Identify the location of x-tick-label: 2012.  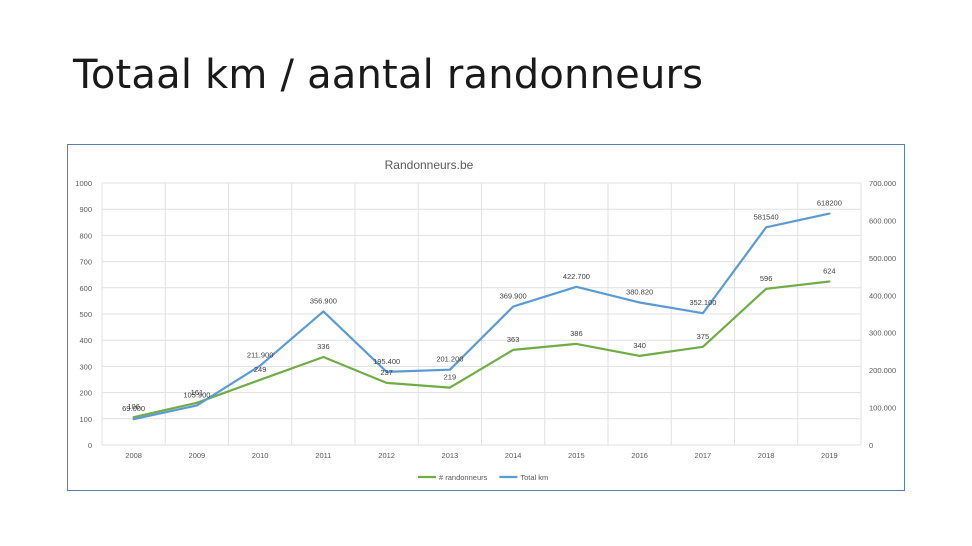
(386, 455).